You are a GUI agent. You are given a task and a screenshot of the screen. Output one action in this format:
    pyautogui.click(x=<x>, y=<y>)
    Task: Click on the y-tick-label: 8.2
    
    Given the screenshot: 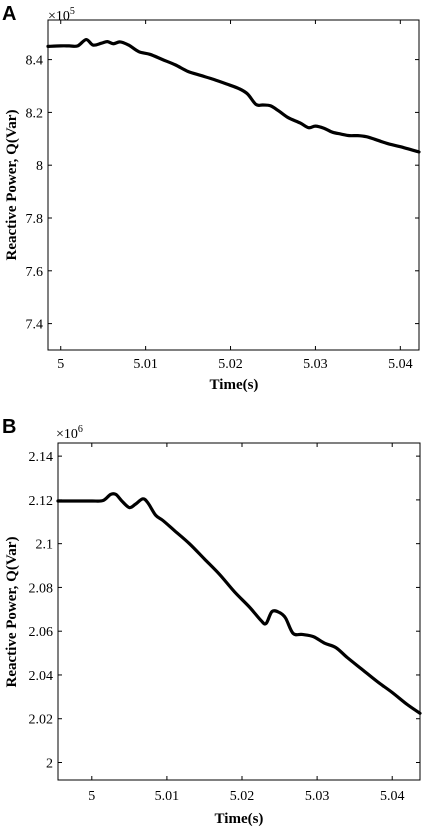 What is the action you would take?
    pyautogui.click(x=35, y=113)
    